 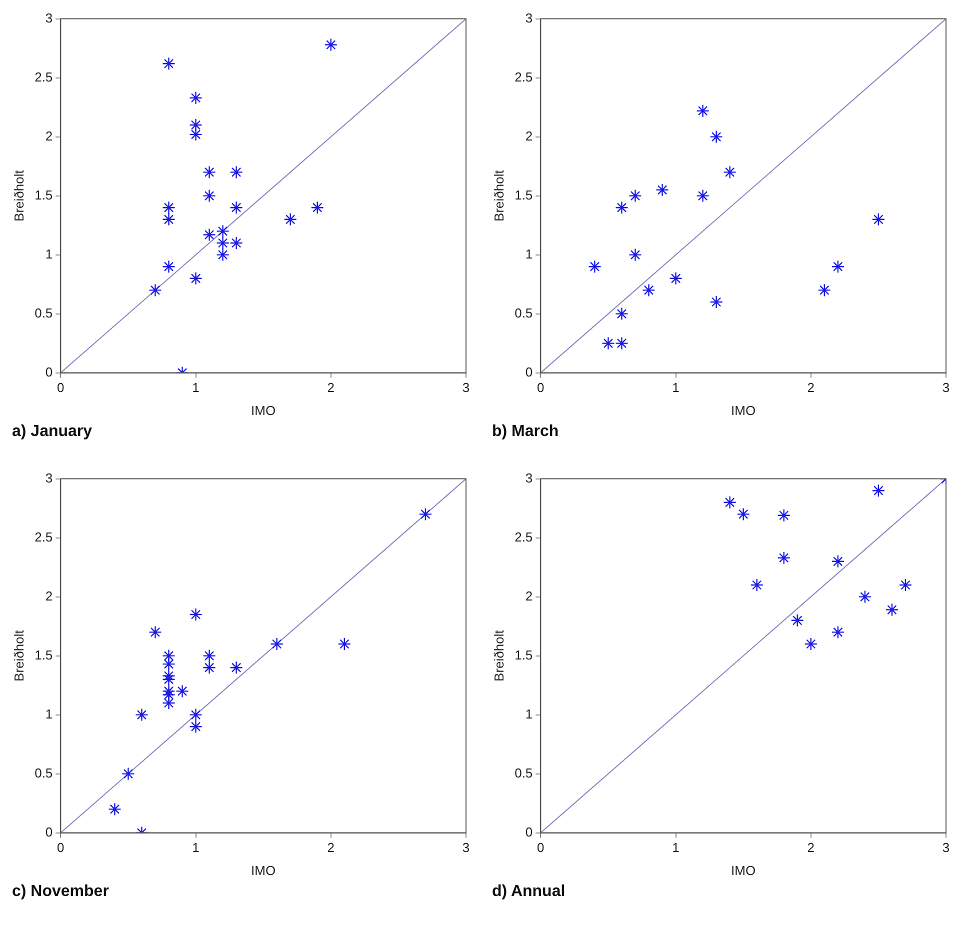 I want to click on text: b) March, so click(x=525, y=432).